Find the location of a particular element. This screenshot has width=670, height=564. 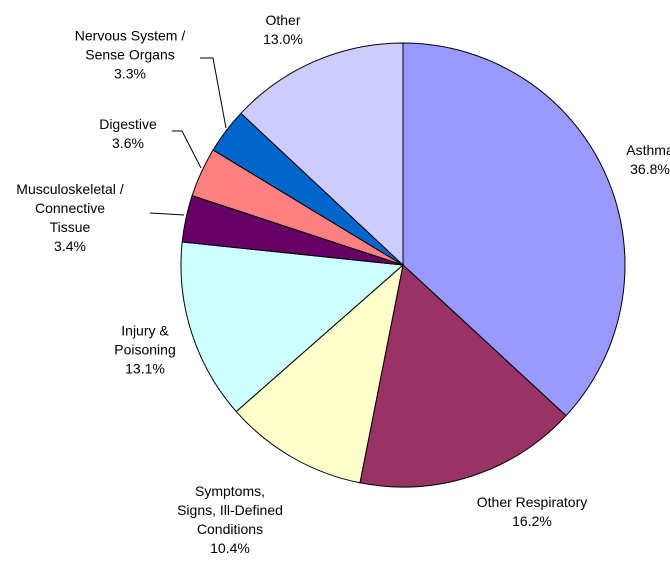

value-label: 3.6% is located at coordinates (128, 143).